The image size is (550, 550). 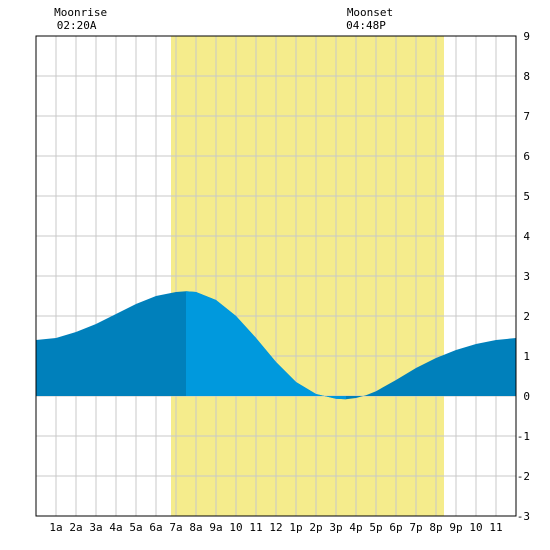 What do you see at coordinates (526, 196) in the screenshot?
I see `y-tick-label: 5` at bounding box center [526, 196].